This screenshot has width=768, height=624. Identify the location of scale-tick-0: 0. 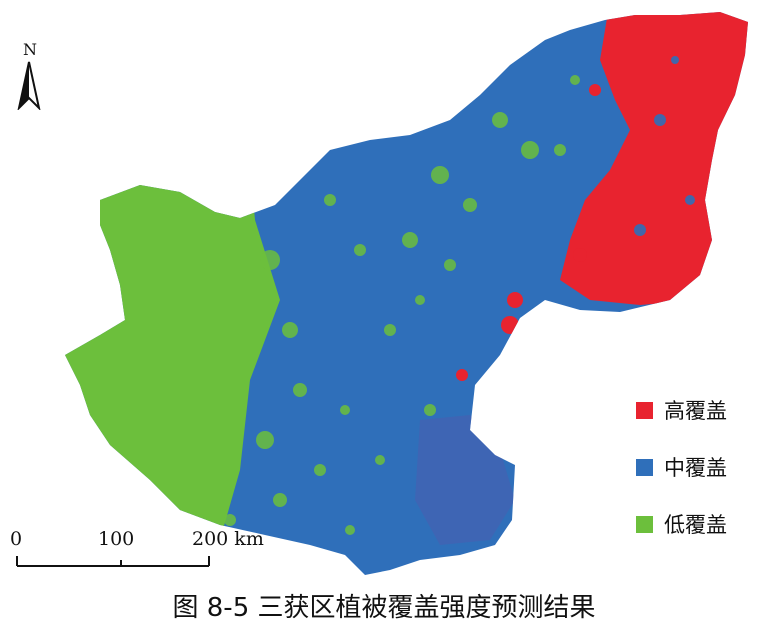
(16, 539).